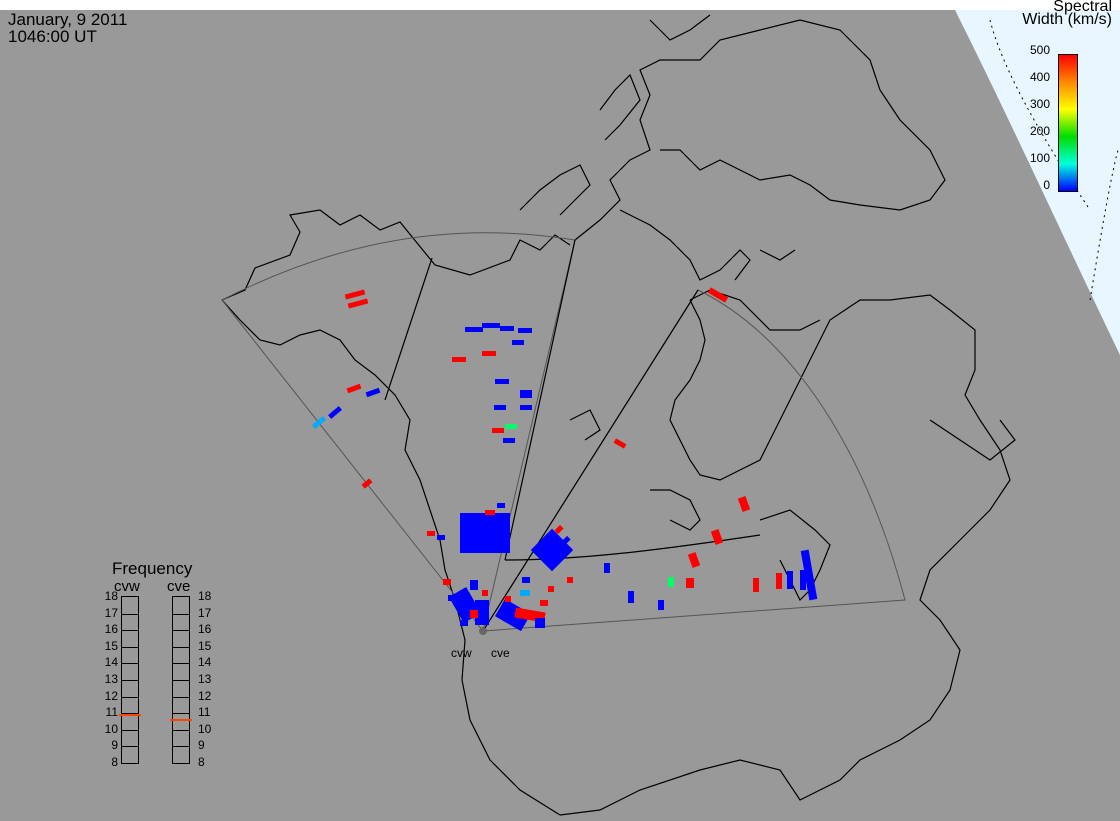 The image size is (1120, 821). What do you see at coordinates (1039, 104) in the screenshot?
I see `colorbar-tick-300: 300` at bounding box center [1039, 104].